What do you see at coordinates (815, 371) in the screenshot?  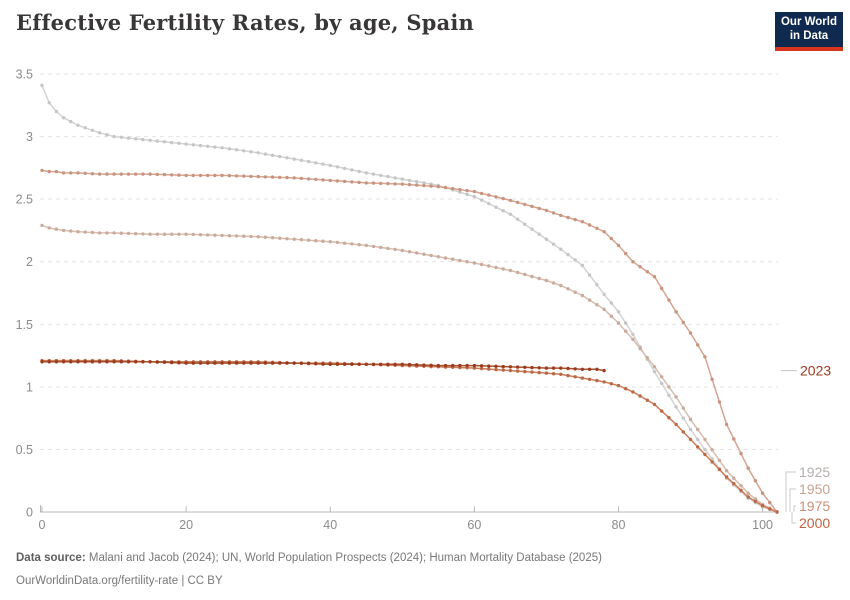 I see `end-label-2023: 2023` at bounding box center [815, 371].